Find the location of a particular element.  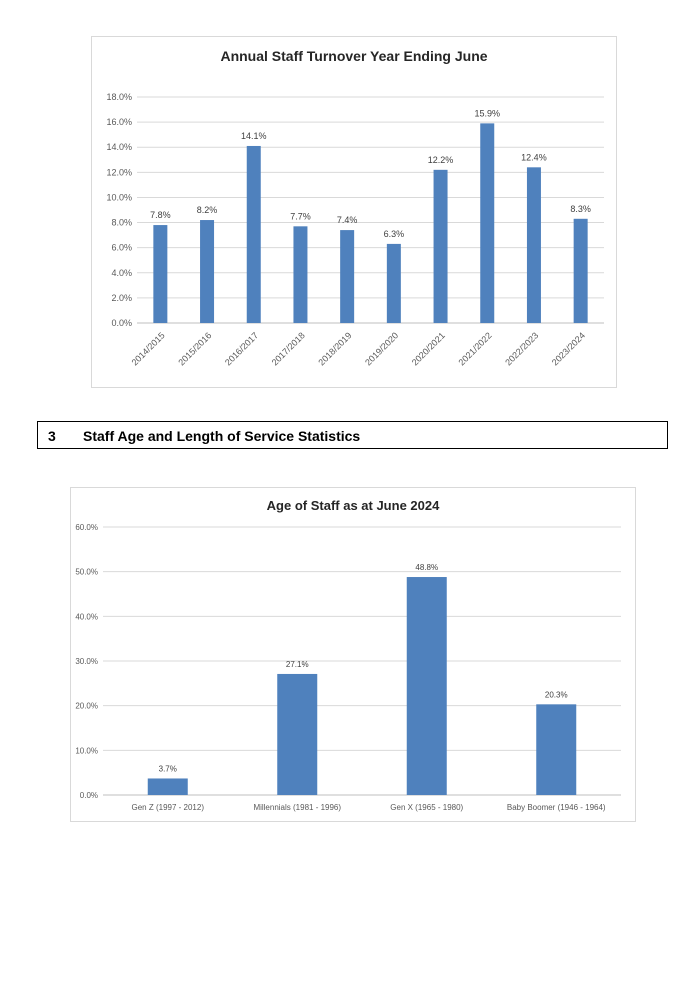

data-label: 12.2% is located at coordinates (441, 160).